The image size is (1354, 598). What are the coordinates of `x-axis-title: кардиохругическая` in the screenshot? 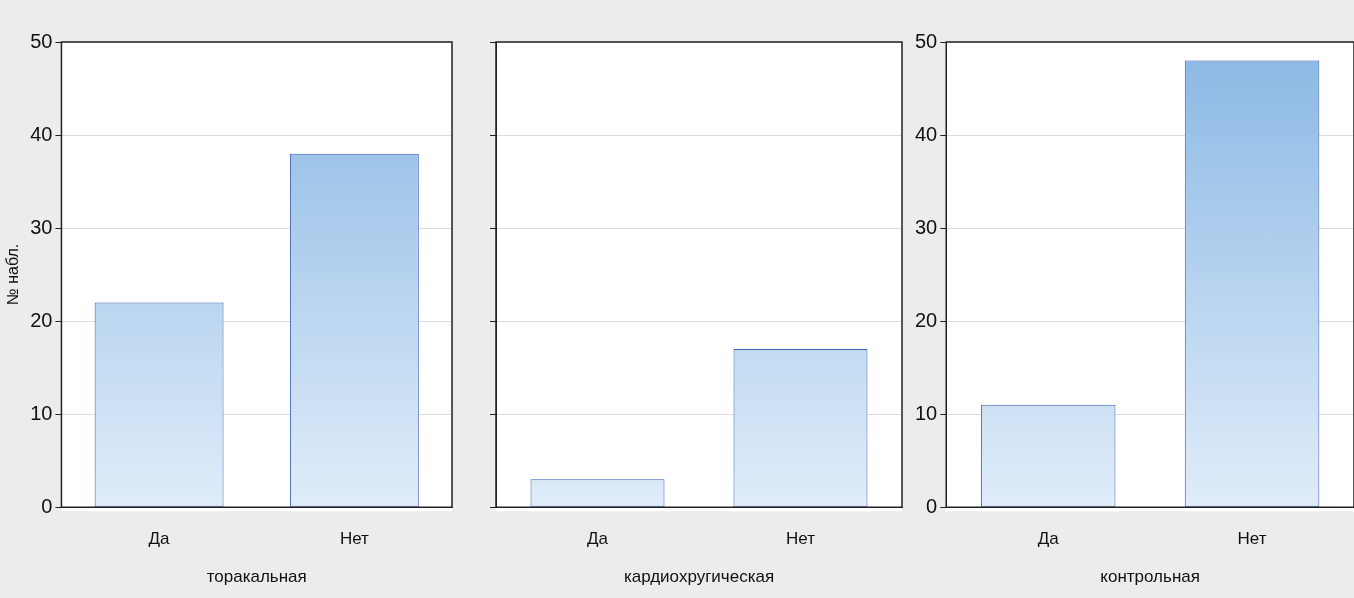 It's located at (699, 577).